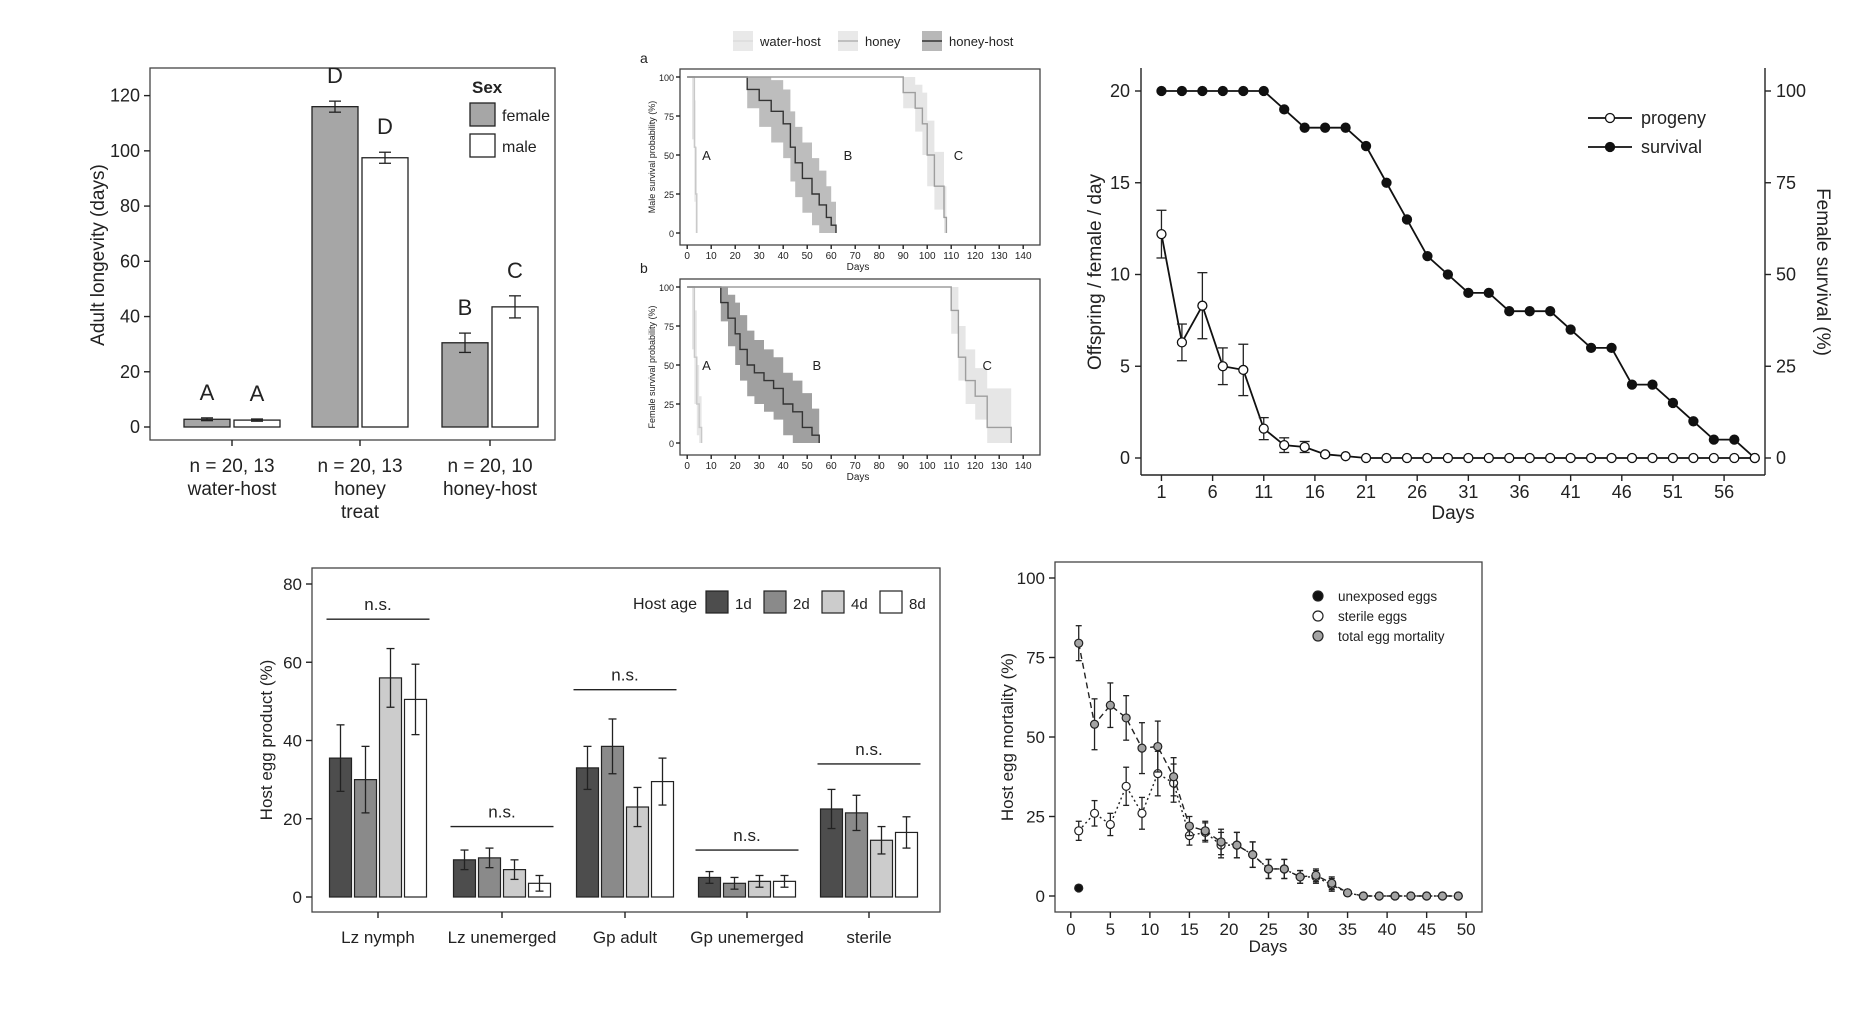 Image resolution: width=1862 pixels, height=1010 pixels. I want to click on significance-letter: A, so click(207, 392).